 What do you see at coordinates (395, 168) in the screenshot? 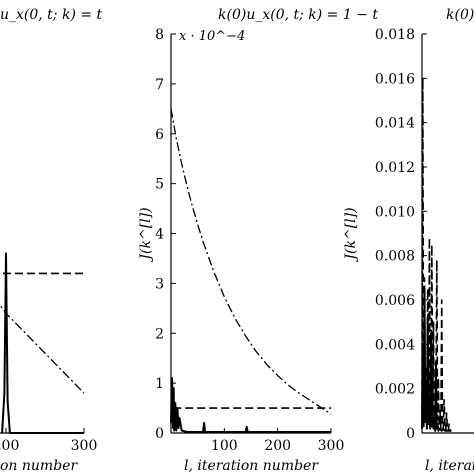
I see `y-tick-label: 0.012` at bounding box center [395, 168].